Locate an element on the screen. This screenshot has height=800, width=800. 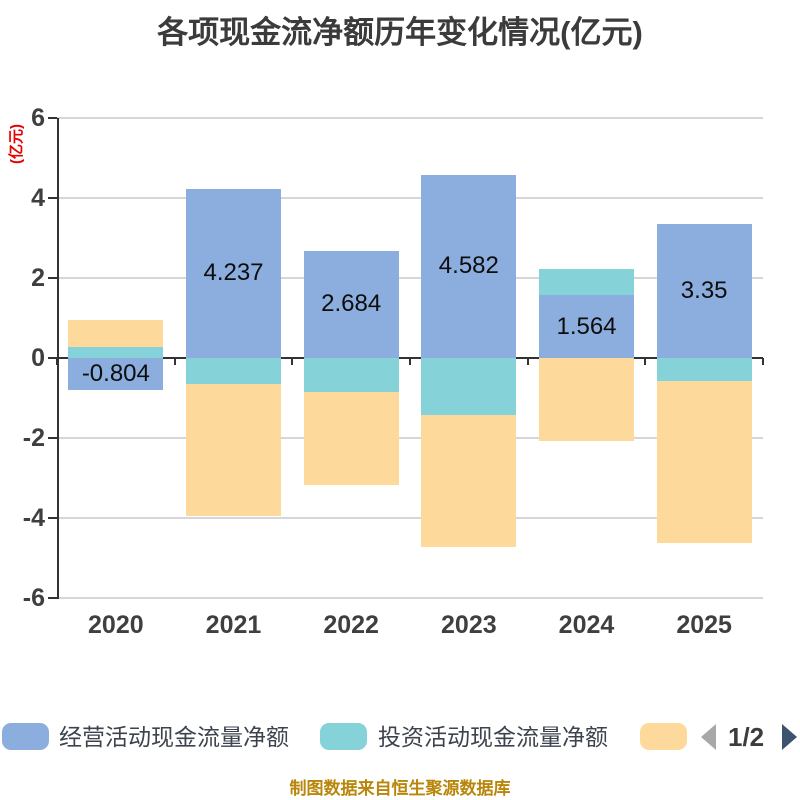
y-tick-label: -6 is located at coordinates (33, 598).